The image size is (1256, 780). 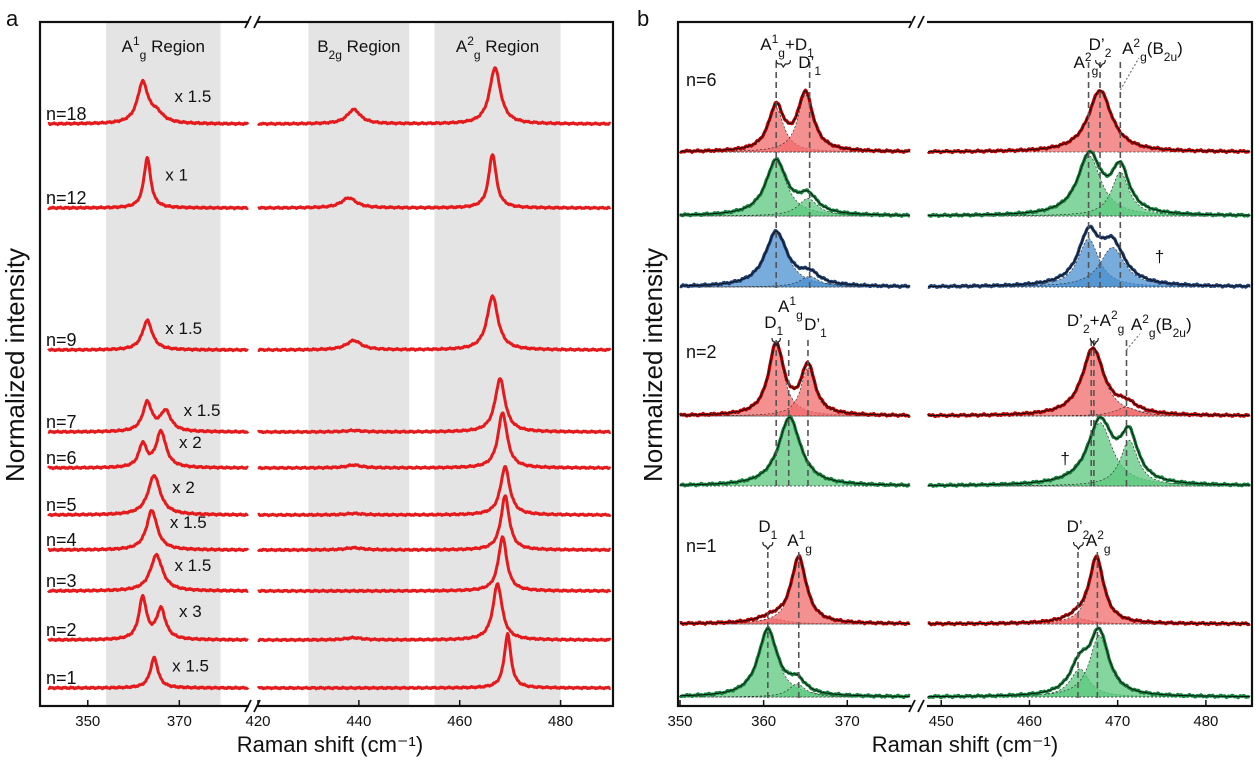 I want to click on multiplier-n=4: x 1.5, so click(x=188, y=522).